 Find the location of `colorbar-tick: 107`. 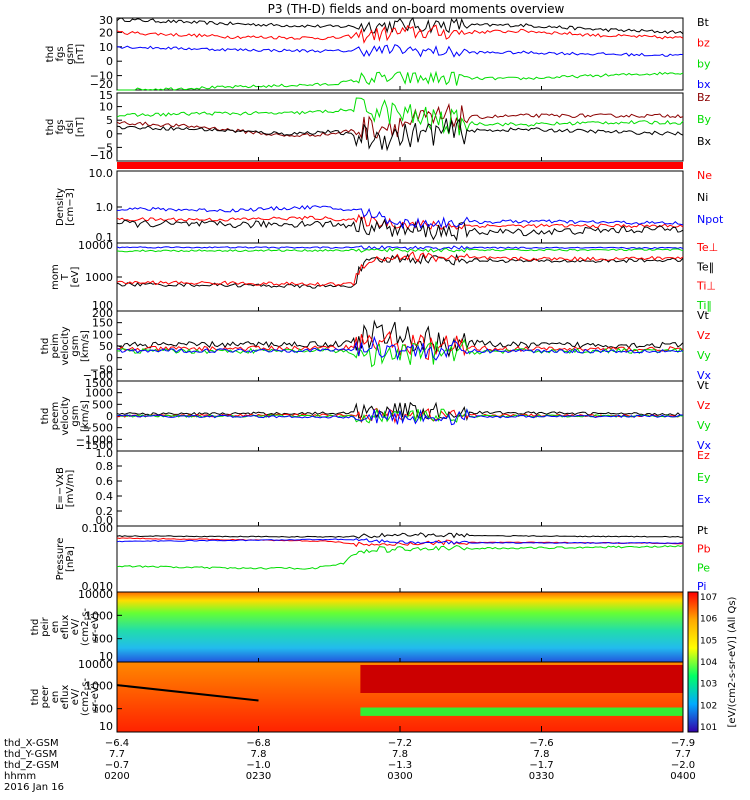

colorbar-tick: 107 is located at coordinates (708, 598).